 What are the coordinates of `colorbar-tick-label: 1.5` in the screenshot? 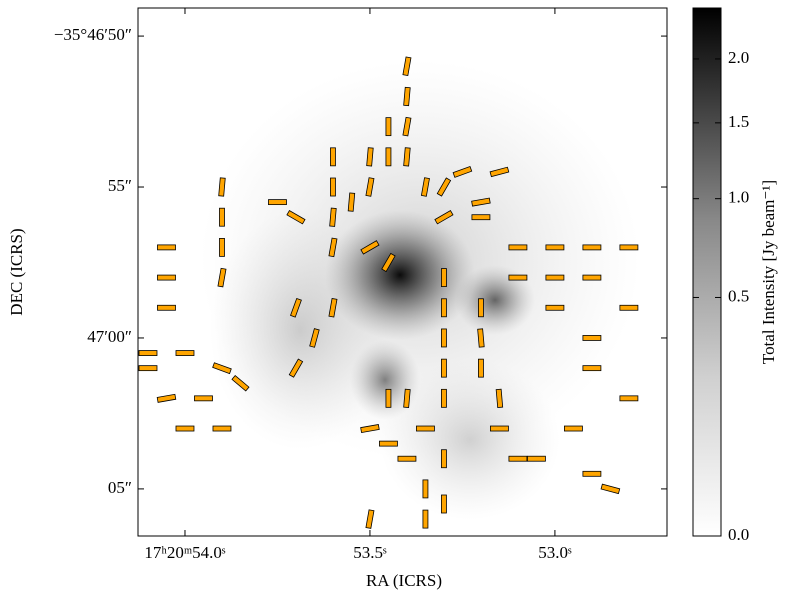 It's located at (738, 121).